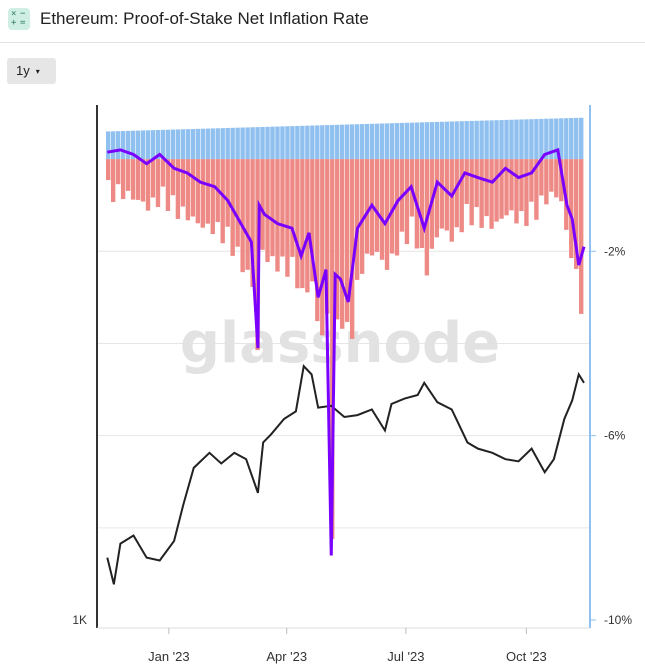 Image resolution: width=645 pixels, height=671 pixels. Describe the element at coordinates (615, 436) in the screenshot. I see `y-right-tick-label: -6%` at that location.